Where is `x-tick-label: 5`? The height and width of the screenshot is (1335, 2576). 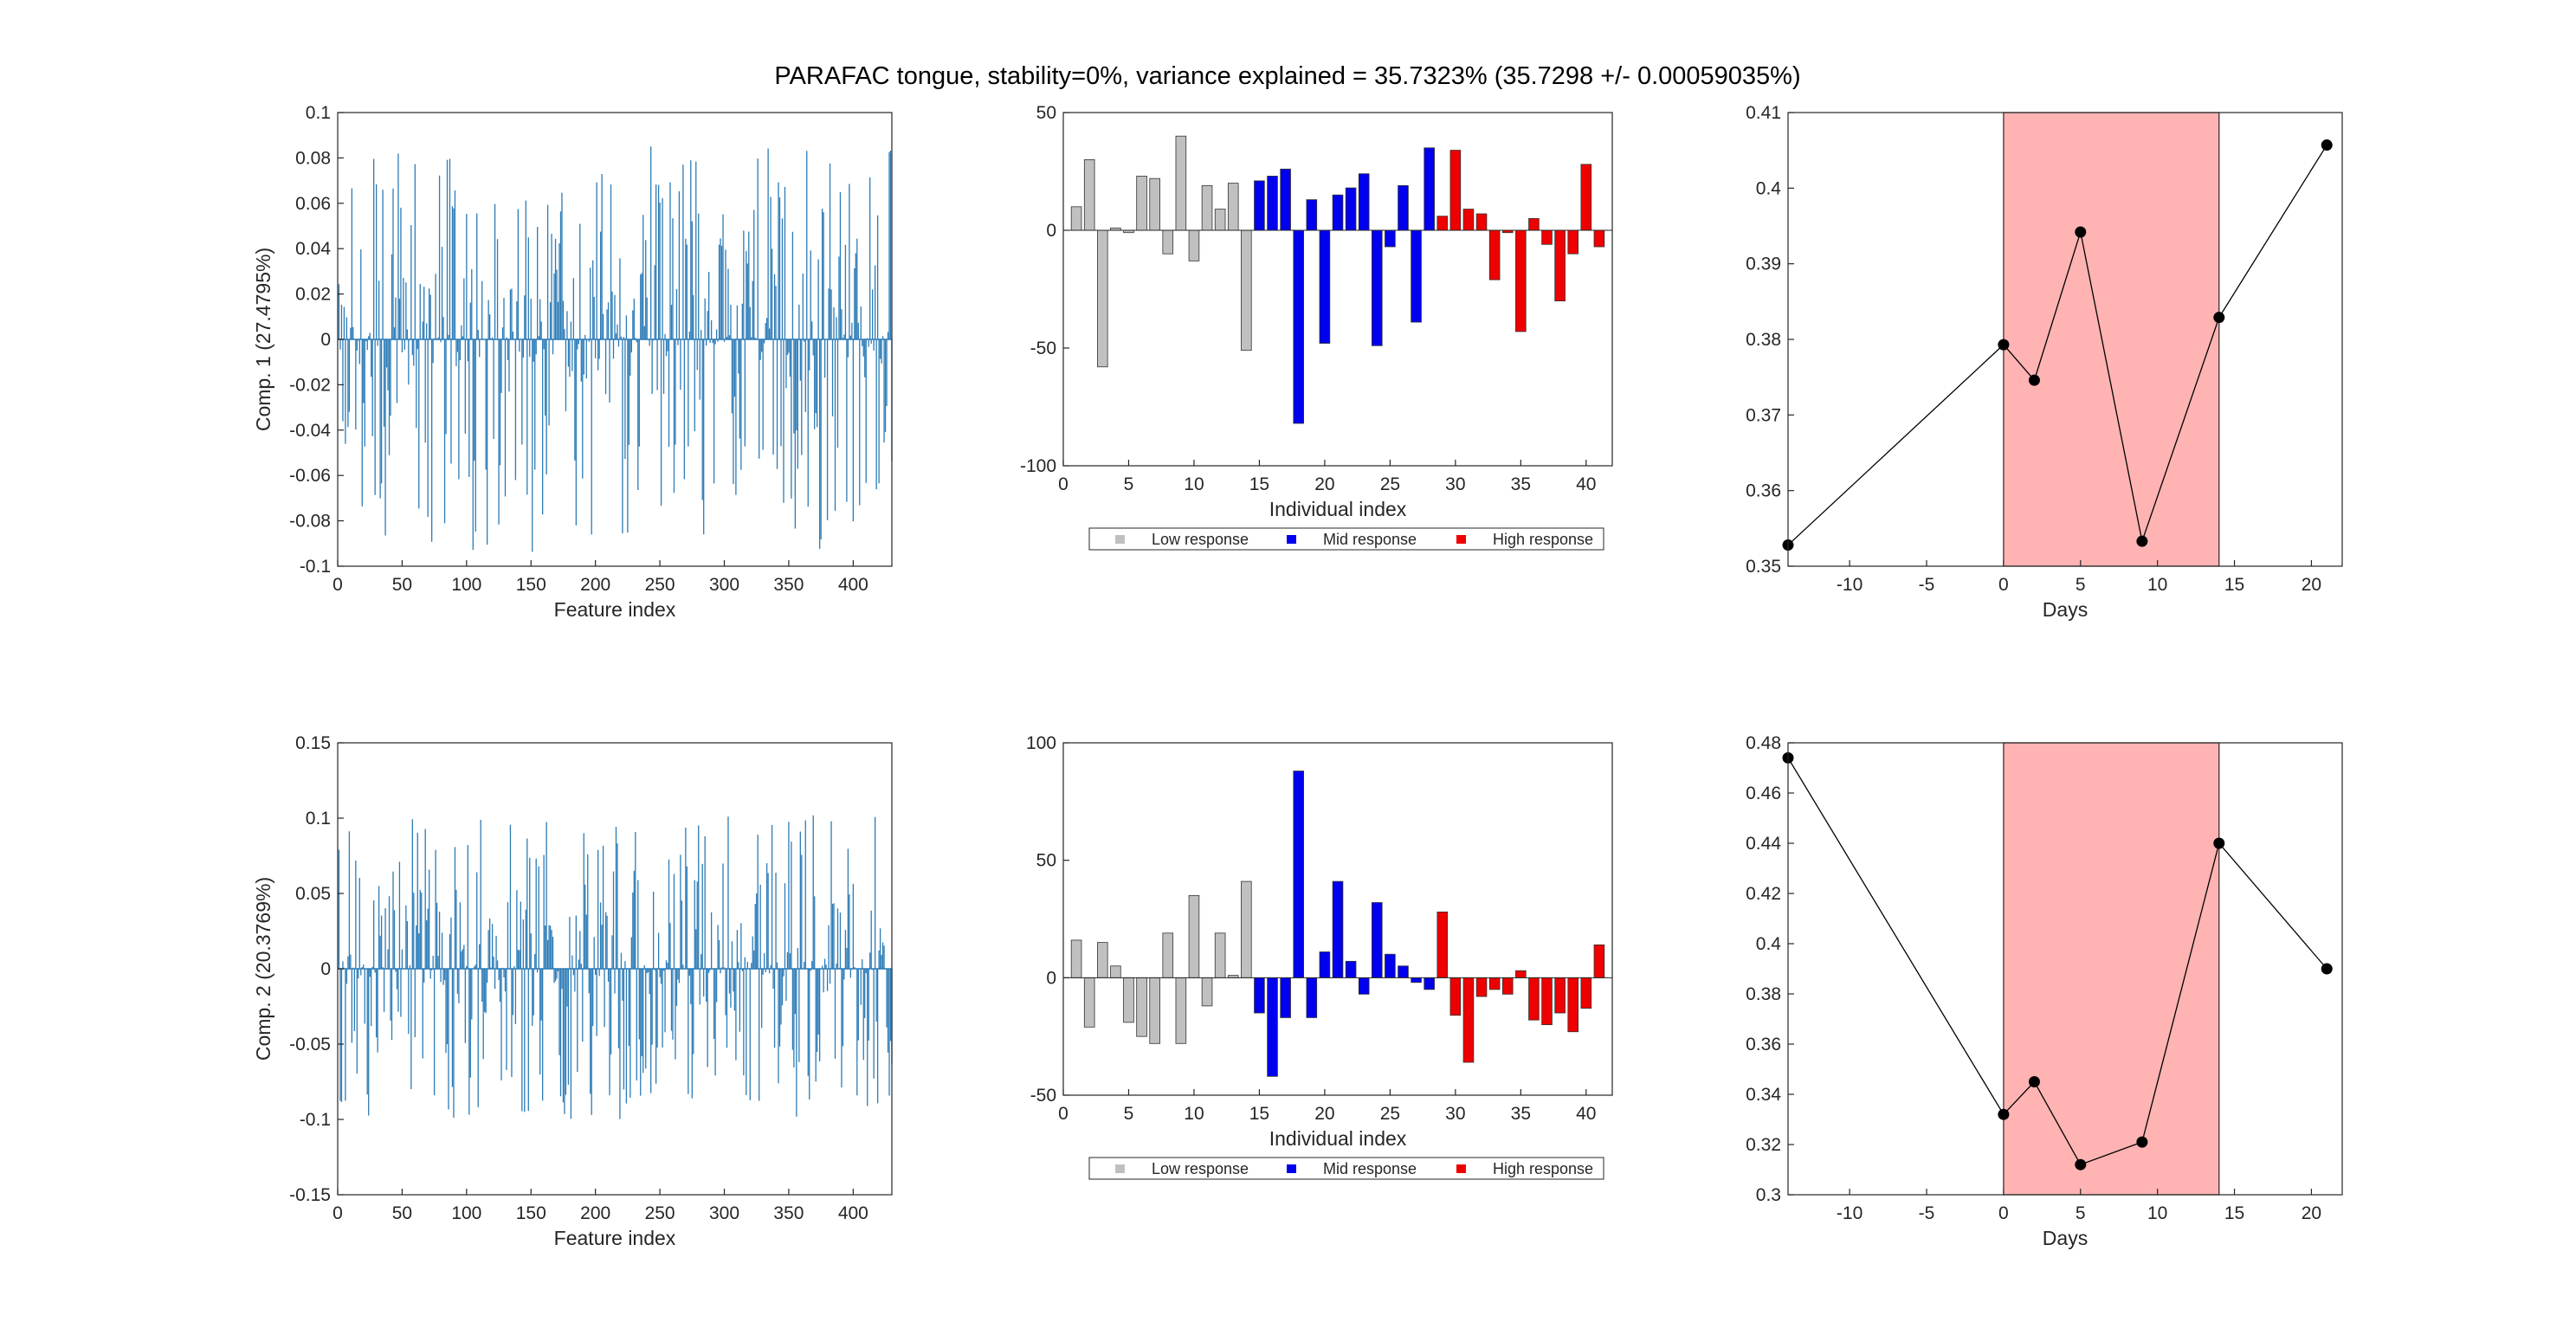 x-tick-label: 5 is located at coordinates (2081, 1213).